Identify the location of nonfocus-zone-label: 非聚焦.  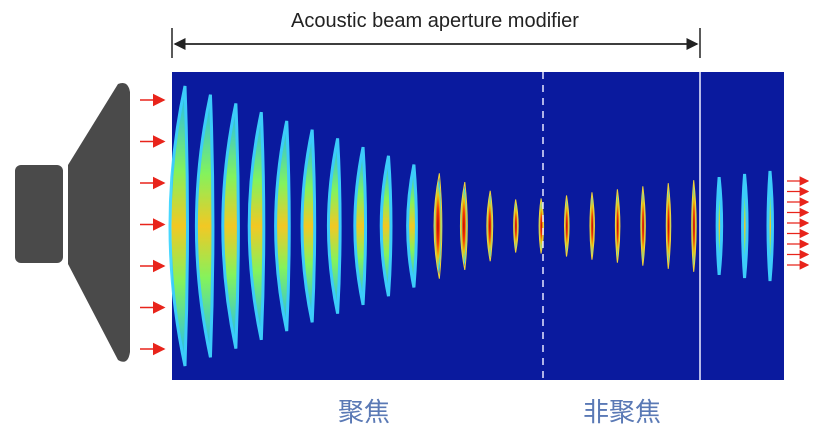
(622, 413).